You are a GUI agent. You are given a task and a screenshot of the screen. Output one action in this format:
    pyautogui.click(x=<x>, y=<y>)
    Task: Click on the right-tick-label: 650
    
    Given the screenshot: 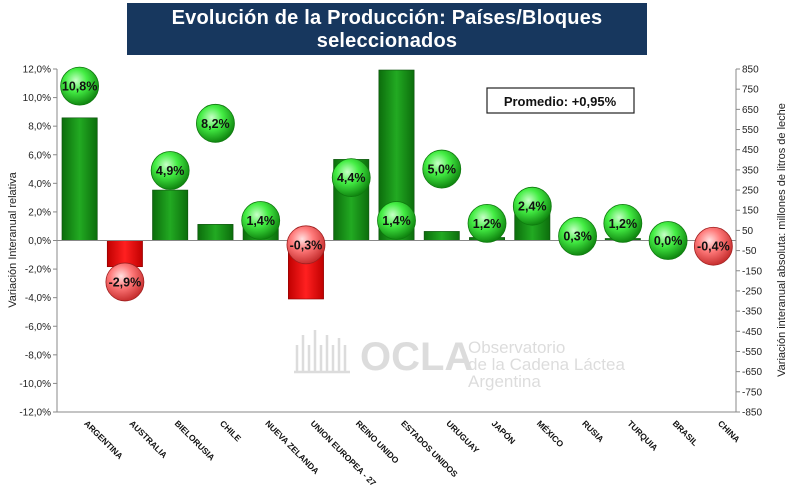 What is the action you would take?
    pyautogui.click(x=750, y=110)
    